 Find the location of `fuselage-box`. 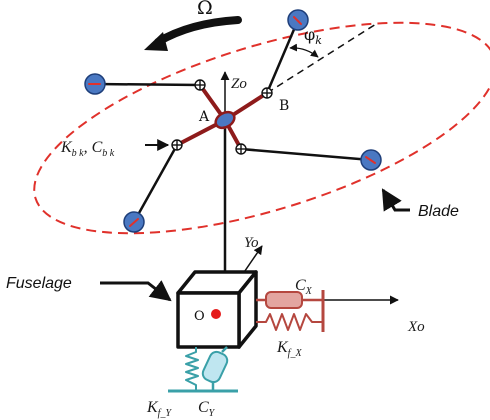

fuselage-box is located at coordinates (217, 309).